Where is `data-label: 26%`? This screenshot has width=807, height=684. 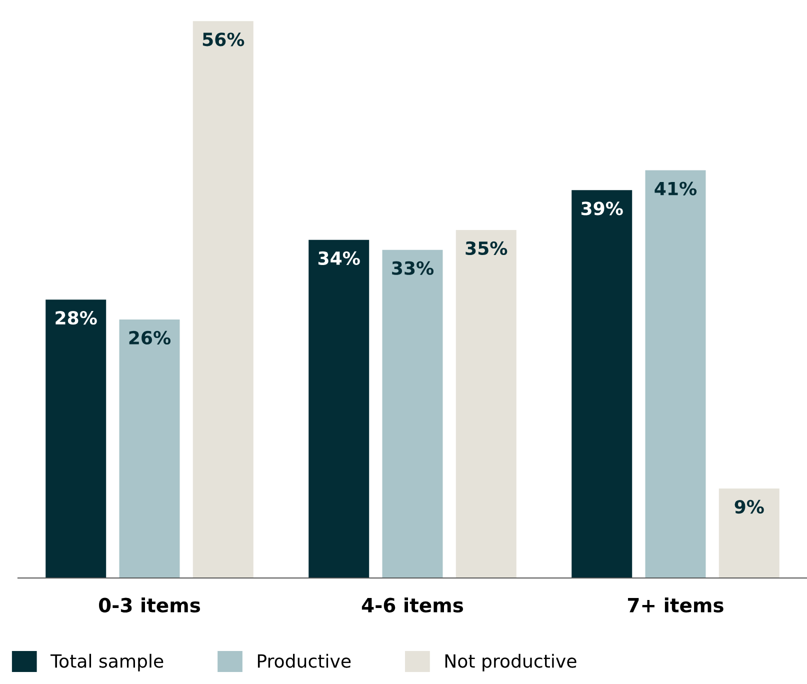
data-label: 26% is located at coordinates (150, 337).